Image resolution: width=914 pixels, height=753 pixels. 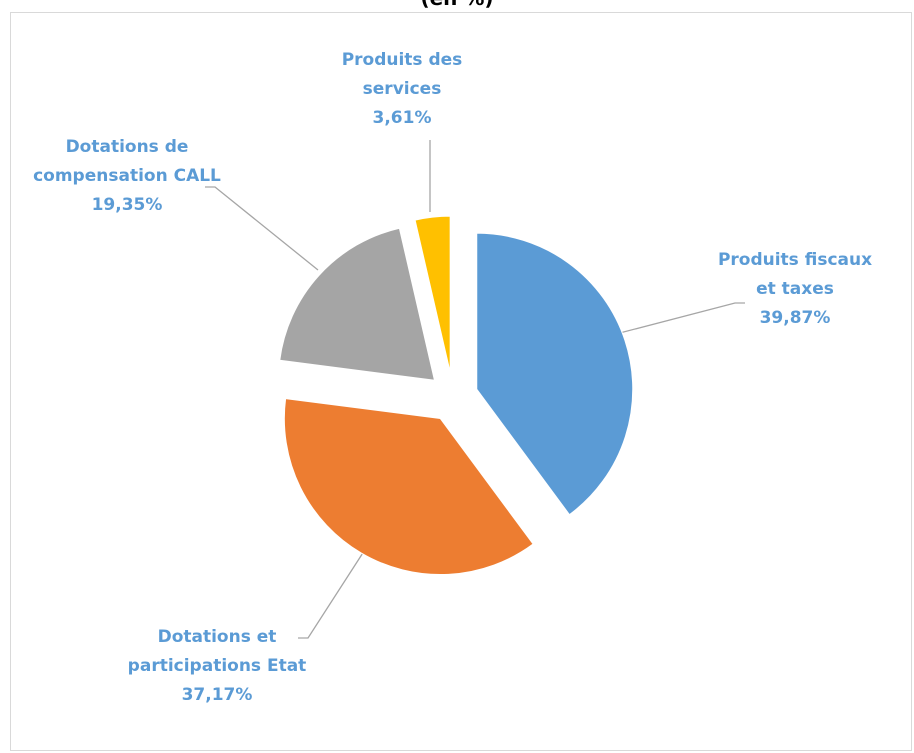 I want to click on value-label: 19,35%, so click(x=127, y=205).